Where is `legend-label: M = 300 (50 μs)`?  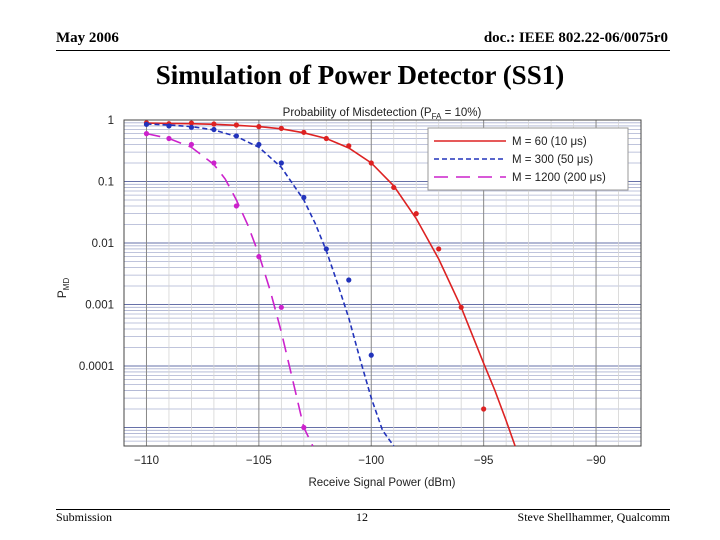 legend-label: M = 300 (50 μs) is located at coordinates (552, 160).